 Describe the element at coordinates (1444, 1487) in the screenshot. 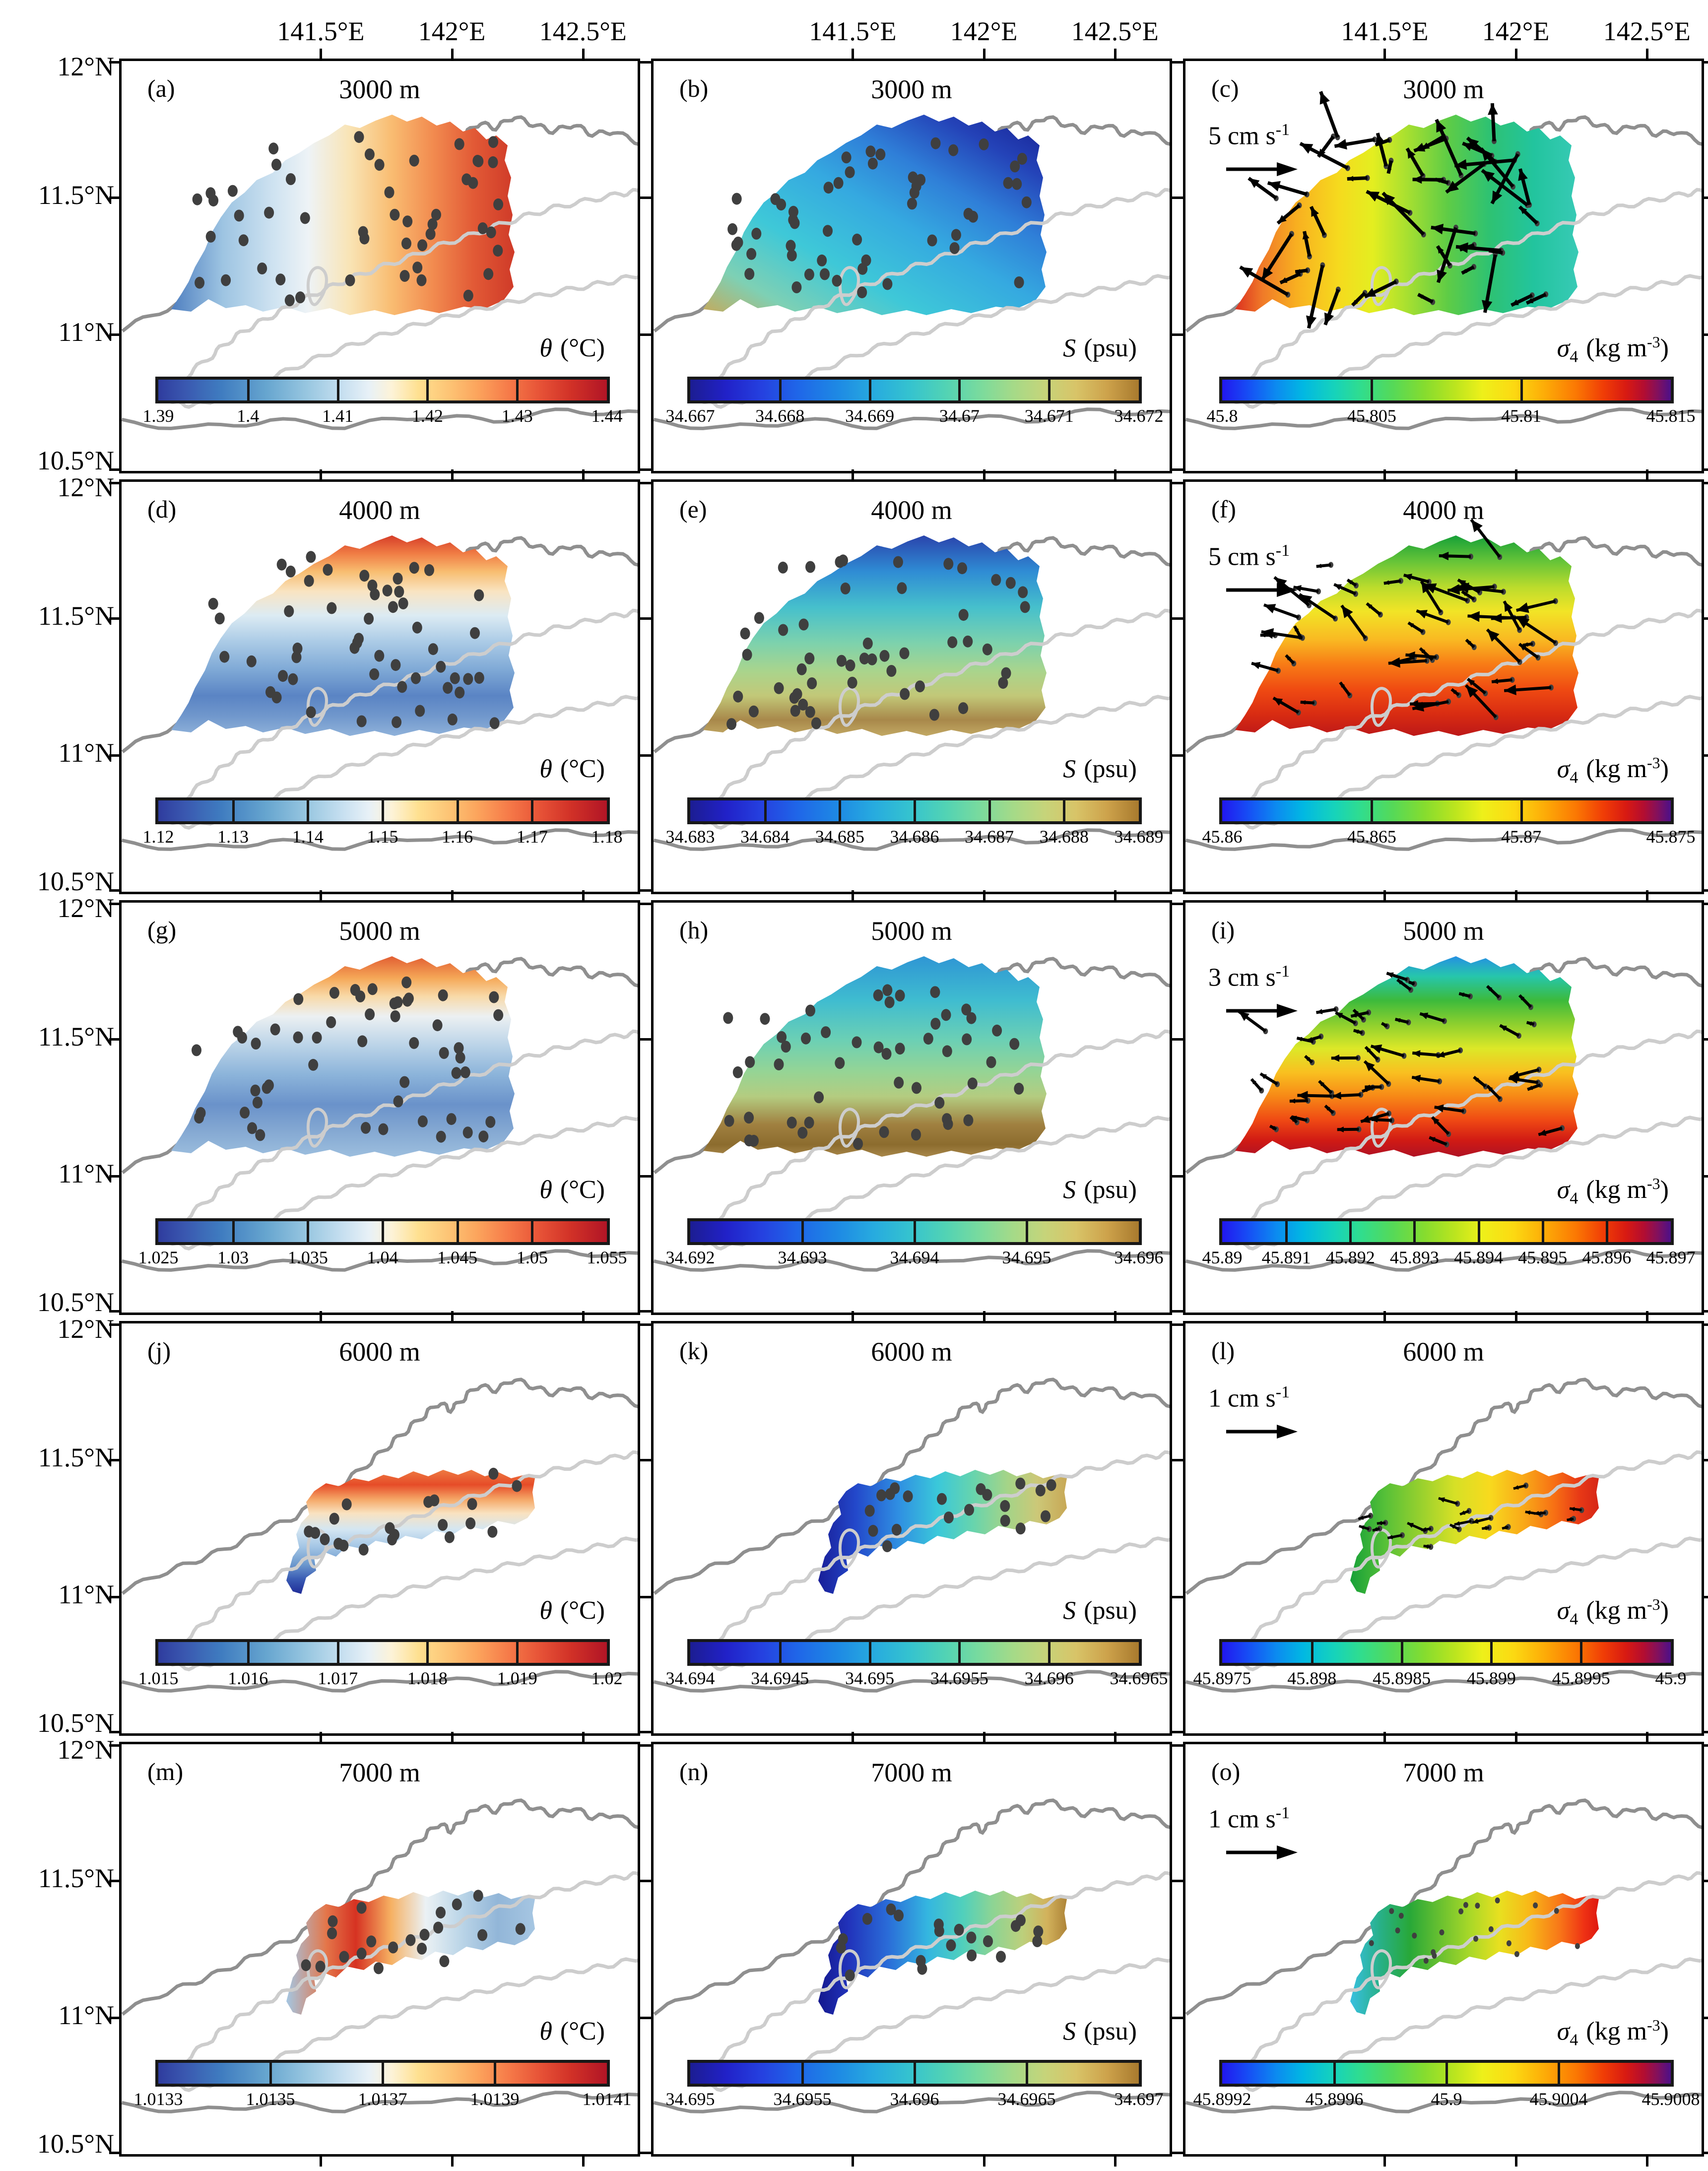

I see `bathymetry-contour-outer` at that location.